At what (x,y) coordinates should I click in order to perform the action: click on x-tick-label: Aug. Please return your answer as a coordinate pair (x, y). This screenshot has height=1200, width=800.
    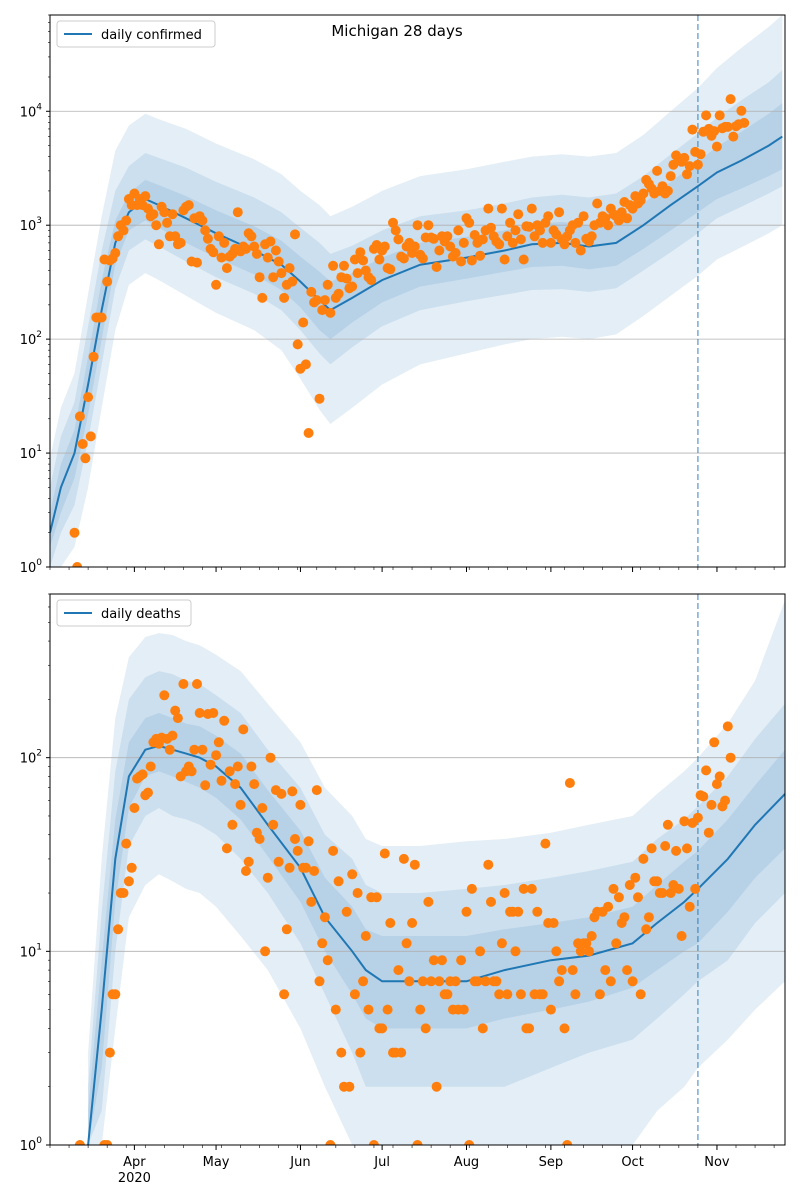
    Looking at the image, I should click on (466, 1162).